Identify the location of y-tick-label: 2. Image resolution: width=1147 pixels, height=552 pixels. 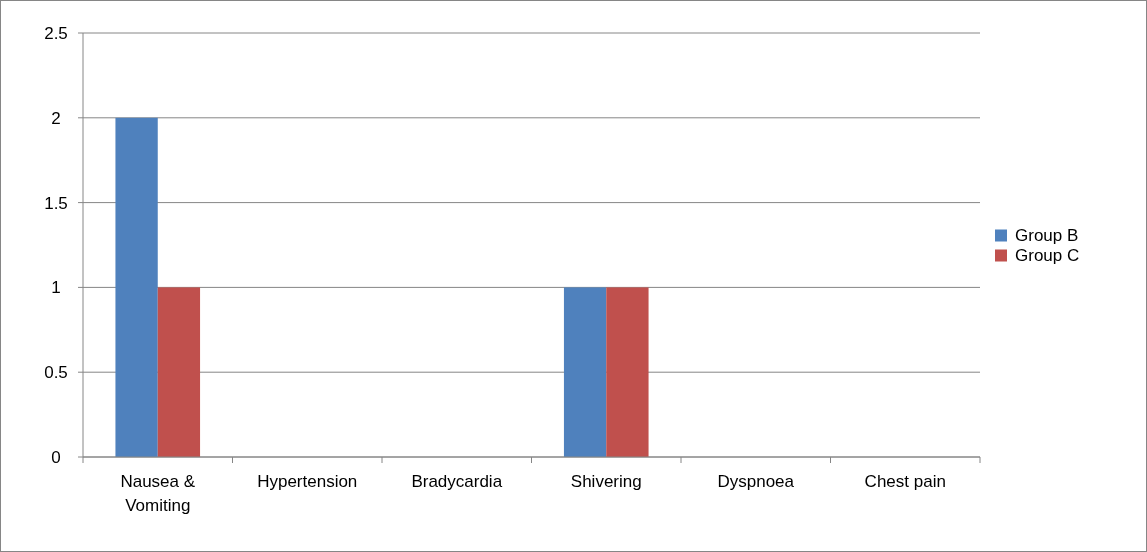
(56, 118).